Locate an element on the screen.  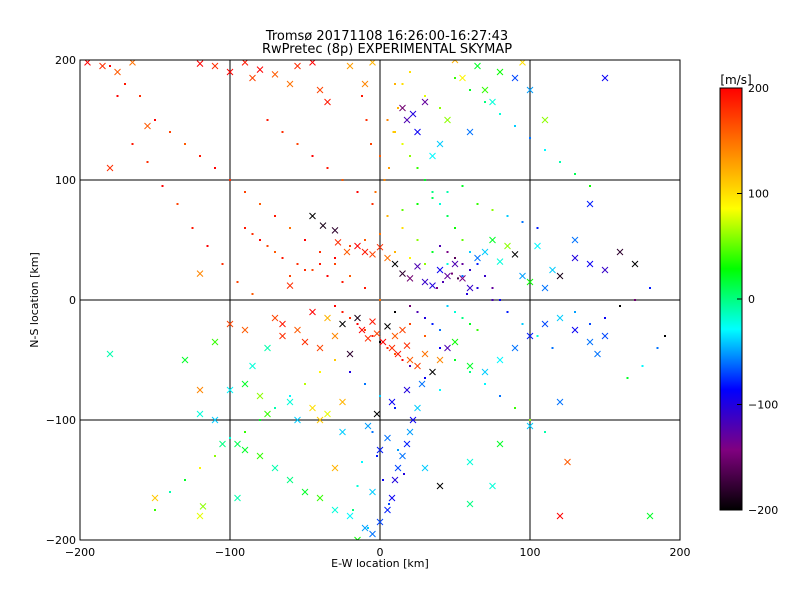
y-tick-label: −200 is located at coordinates (61, 540).